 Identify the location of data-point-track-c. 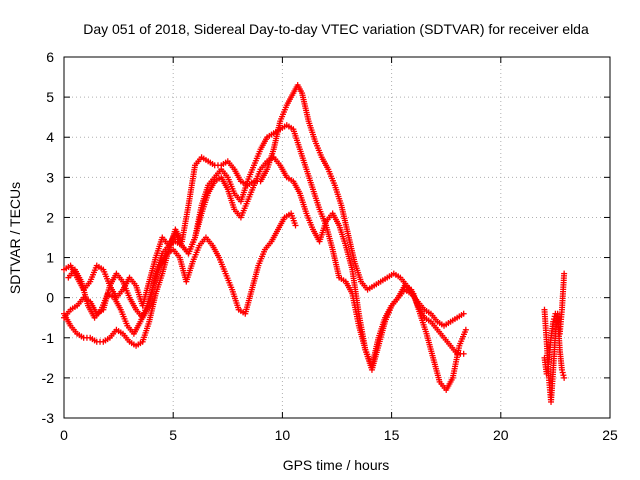
(463, 313).